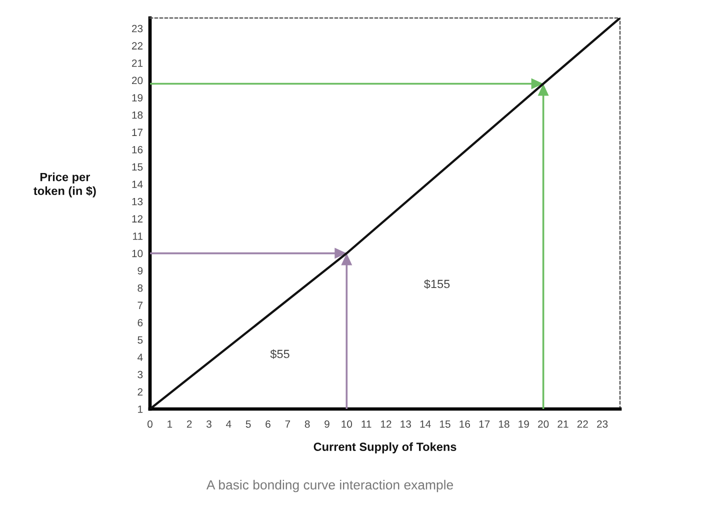 This screenshot has width=716, height=517. Describe the element at coordinates (140, 409) in the screenshot. I see `y-tick-label: 1` at that location.